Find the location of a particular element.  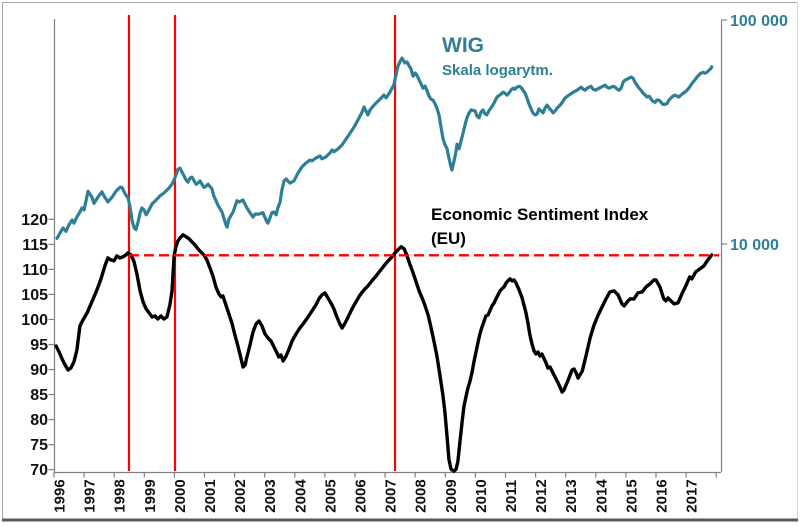

x-axis-year-label: 2011 is located at coordinates (511, 496).